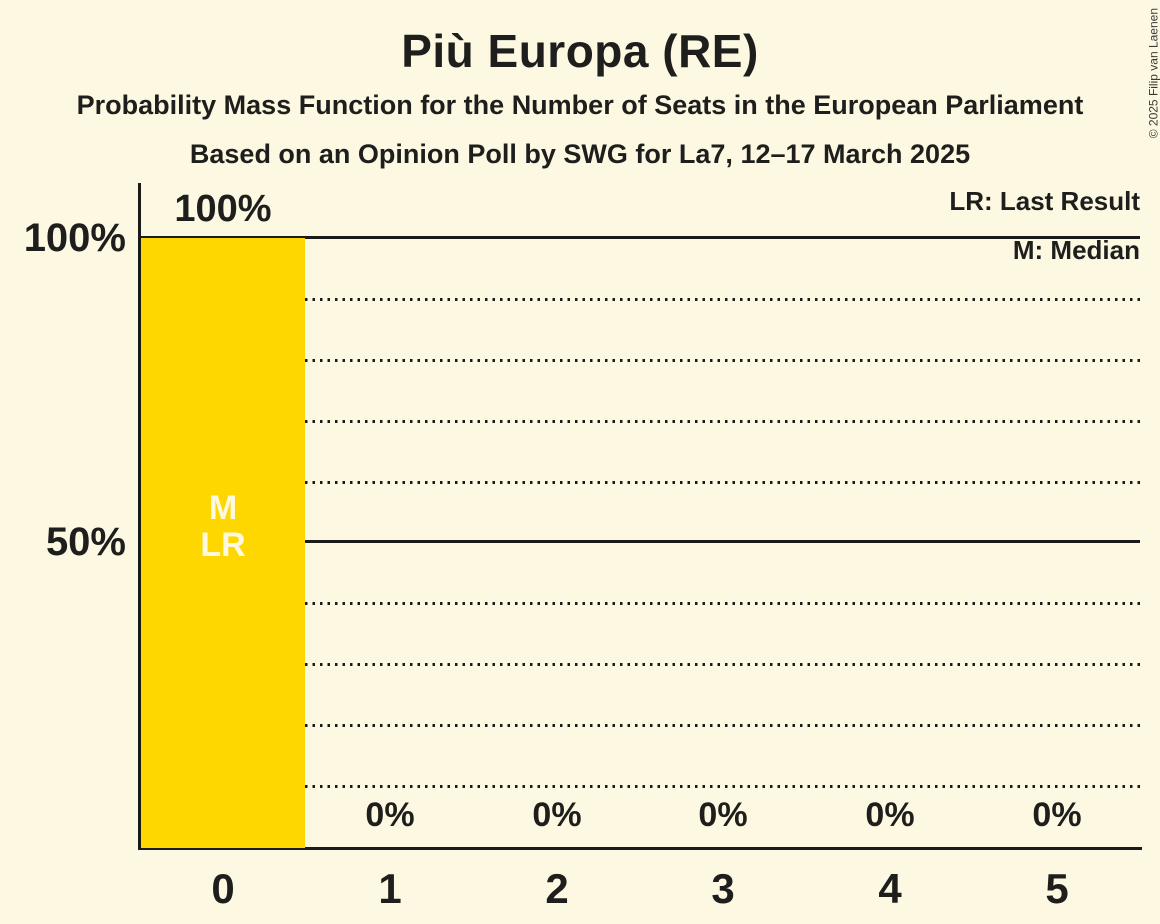  Describe the element at coordinates (1153, 73) in the screenshot. I see `copyright-notice: © 2025 Filip van Laenen` at that location.